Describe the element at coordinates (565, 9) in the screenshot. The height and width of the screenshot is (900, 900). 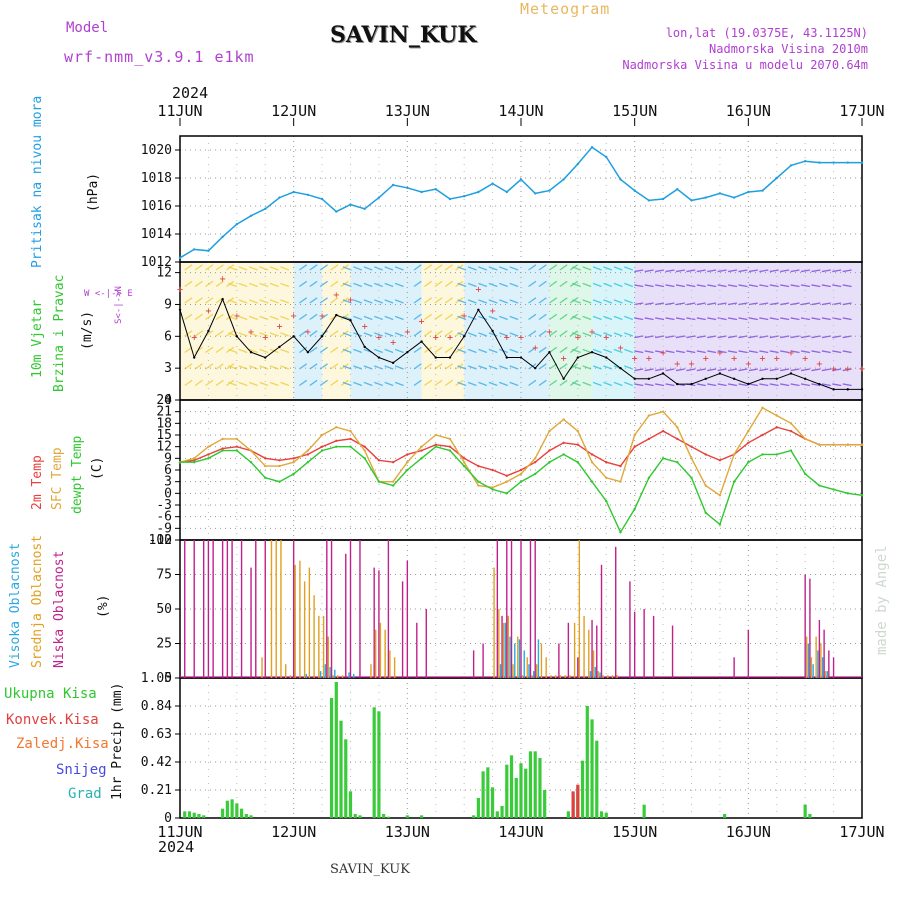
I see `meteogram-label: Meteogram` at that location.